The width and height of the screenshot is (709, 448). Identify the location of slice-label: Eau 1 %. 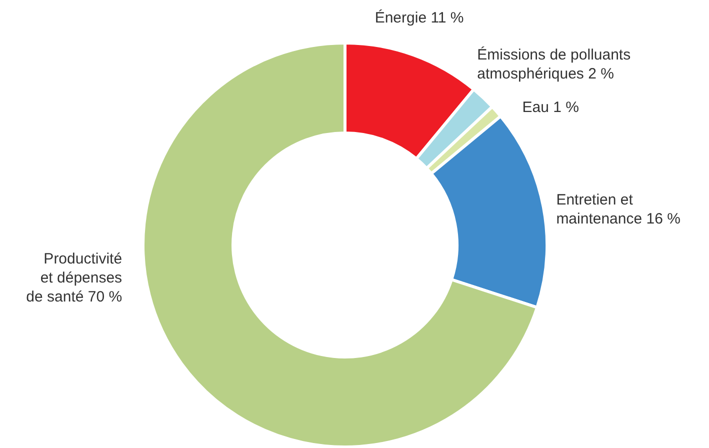
(550, 107).